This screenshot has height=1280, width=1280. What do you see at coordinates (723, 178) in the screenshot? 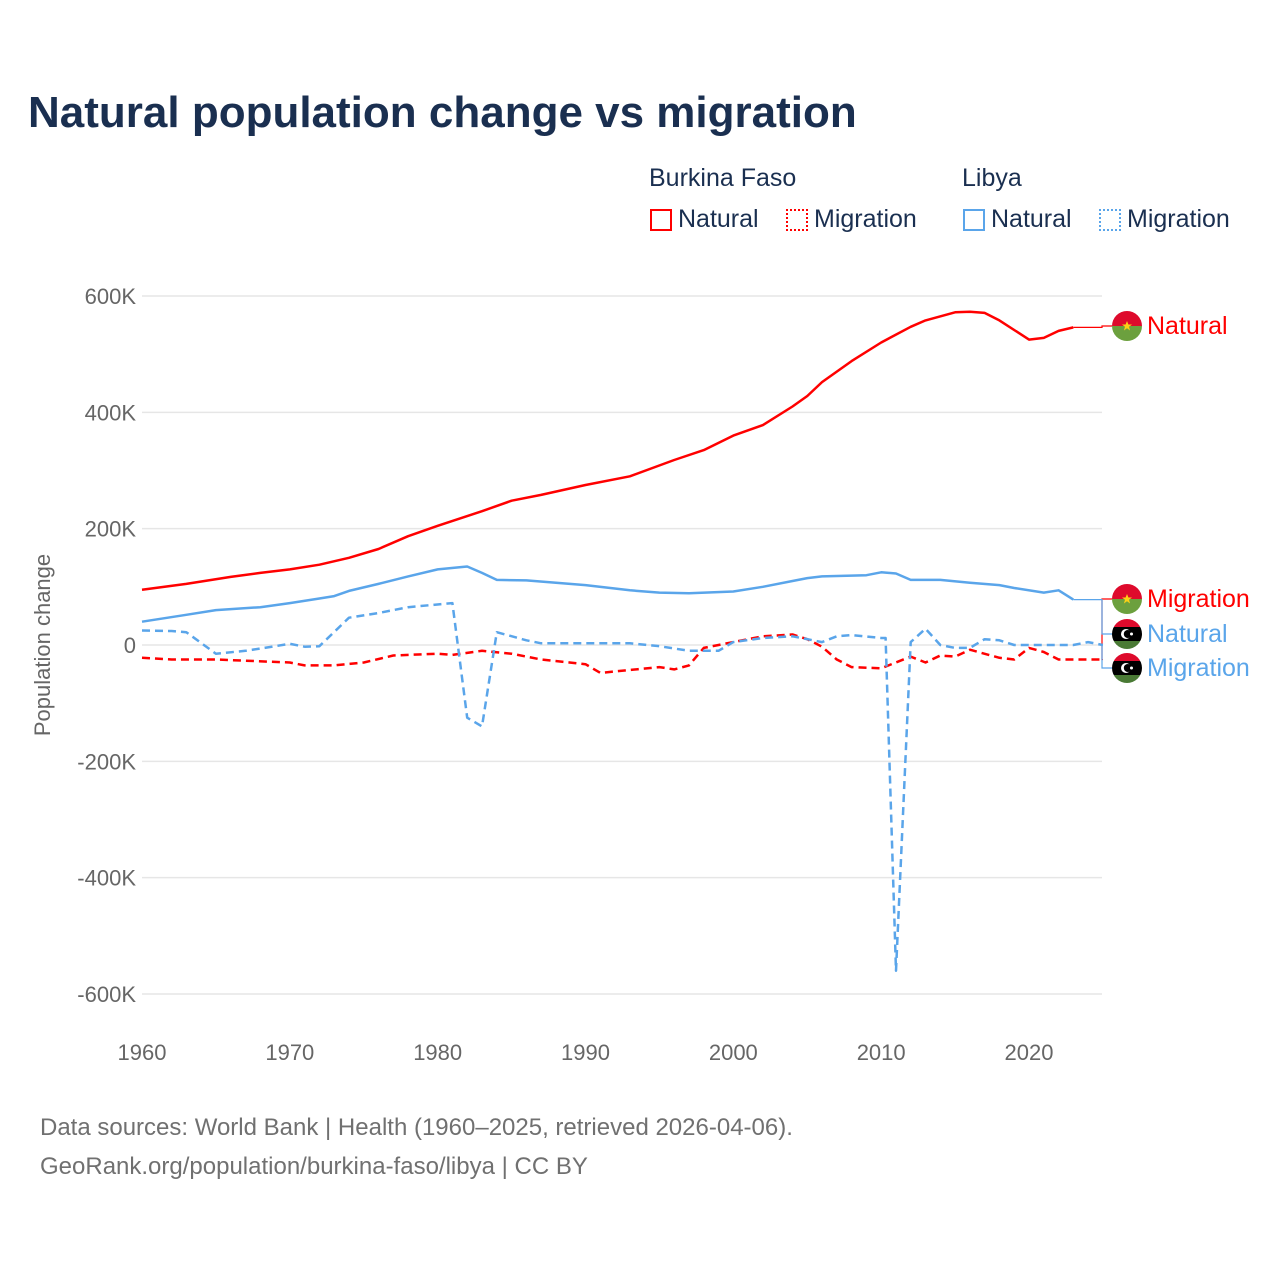
I see `legend-country-burkina: Burkina Faso` at bounding box center [723, 178].